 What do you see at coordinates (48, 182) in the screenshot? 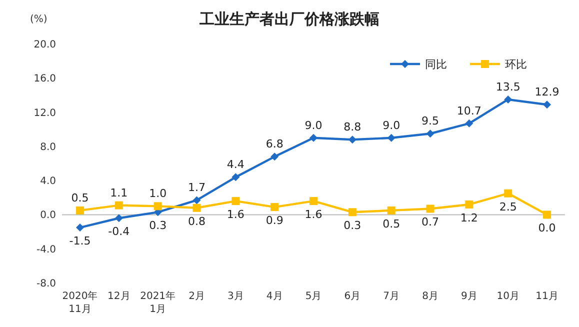
I see `y-tick-label: 4.0` at bounding box center [48, 182].